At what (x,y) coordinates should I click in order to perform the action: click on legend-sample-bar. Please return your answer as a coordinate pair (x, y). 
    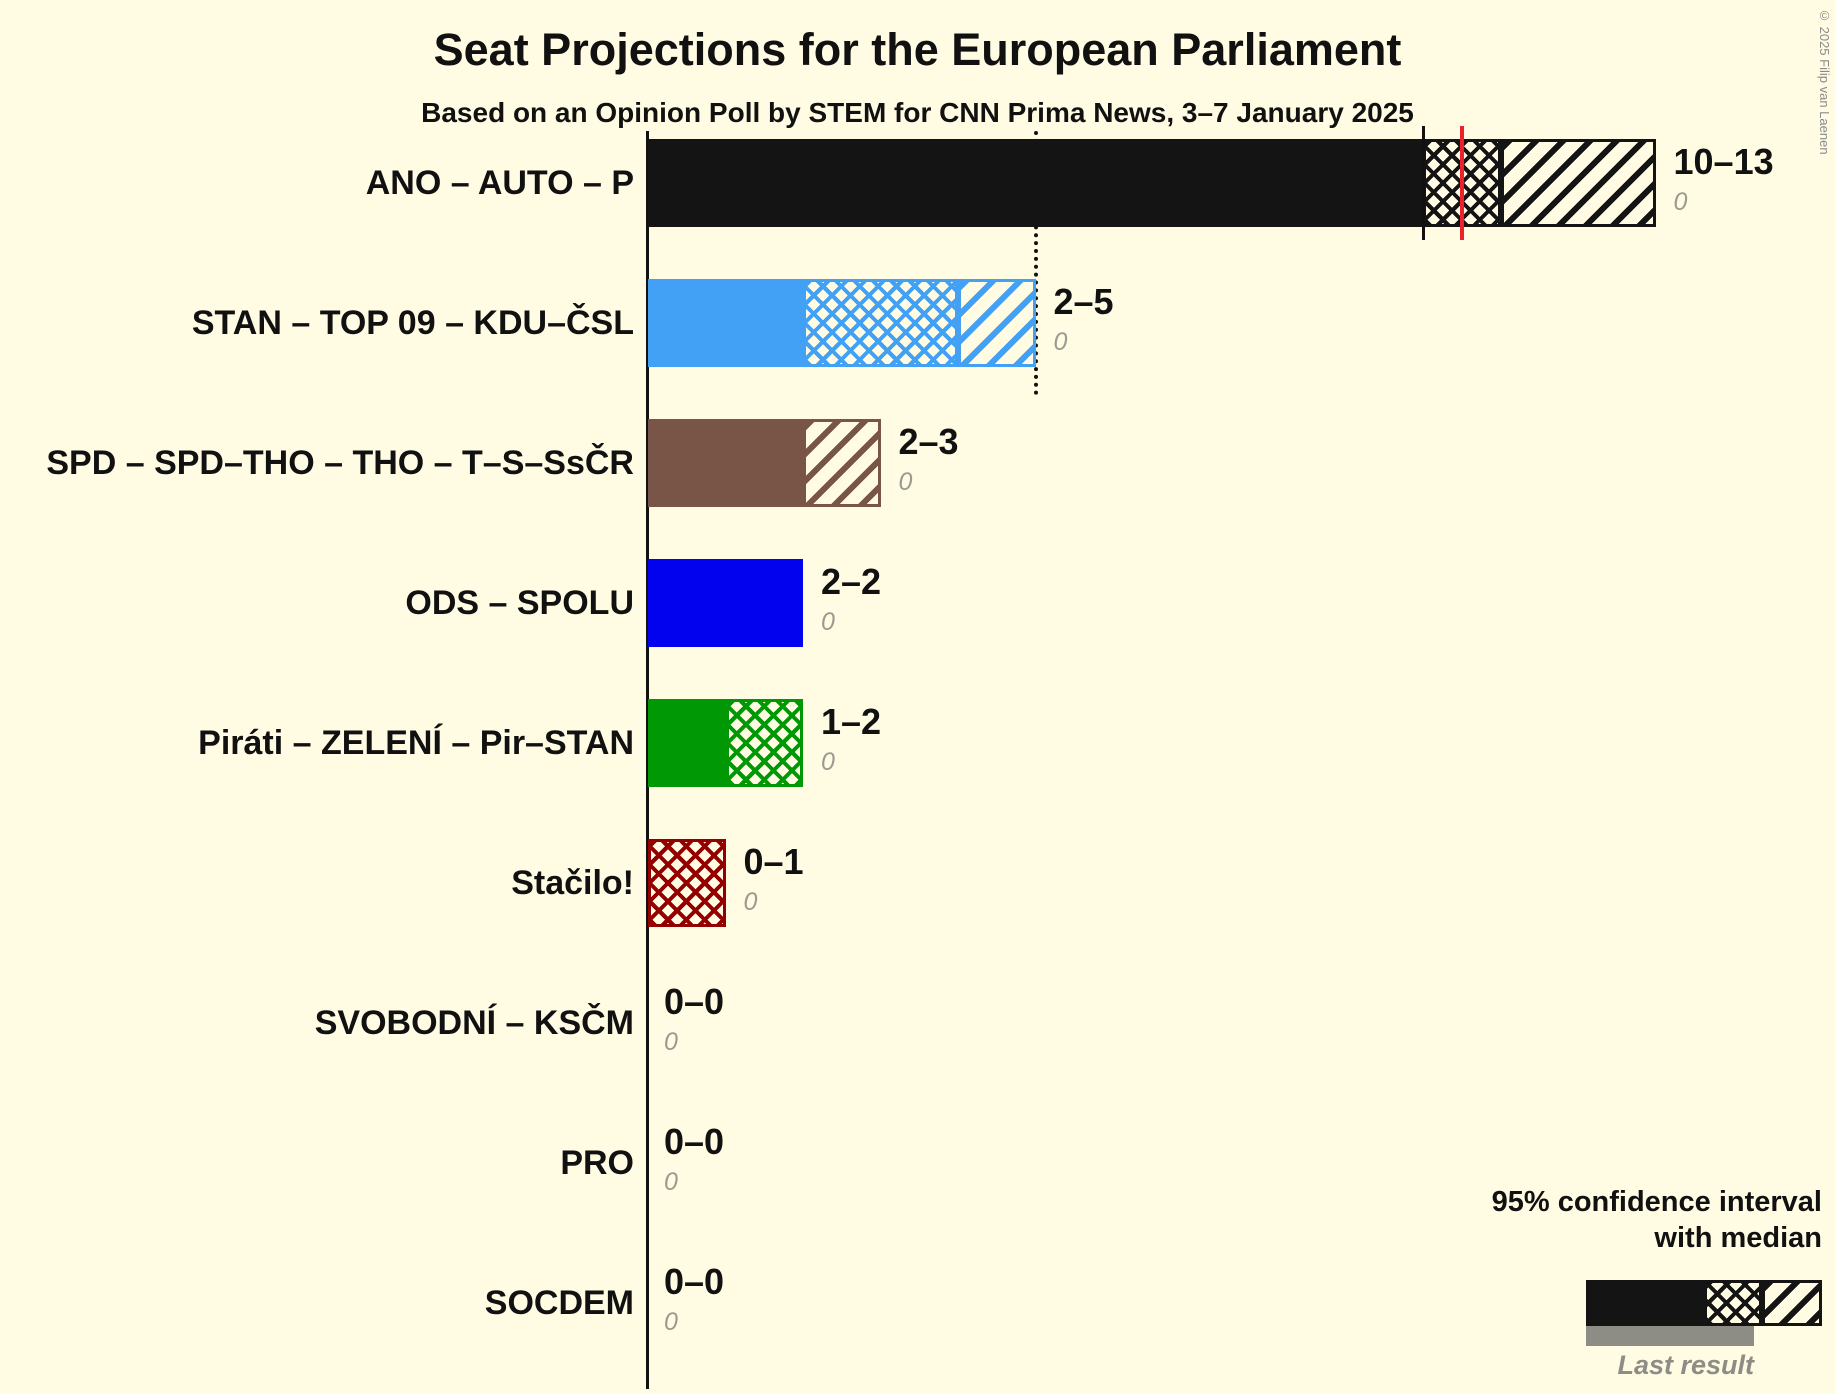
    Looking at the image, I should click on (1704, 1303).